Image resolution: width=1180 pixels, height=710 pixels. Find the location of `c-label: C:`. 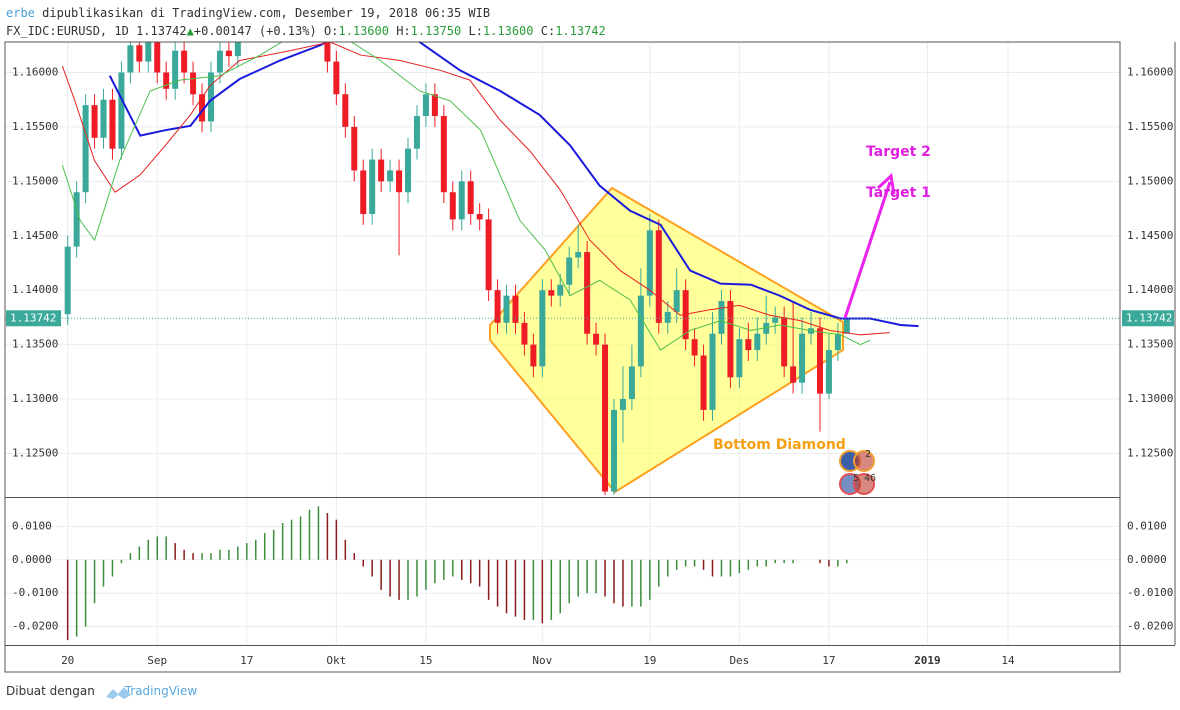

c-label: C: is located at coordinates (548, 31).